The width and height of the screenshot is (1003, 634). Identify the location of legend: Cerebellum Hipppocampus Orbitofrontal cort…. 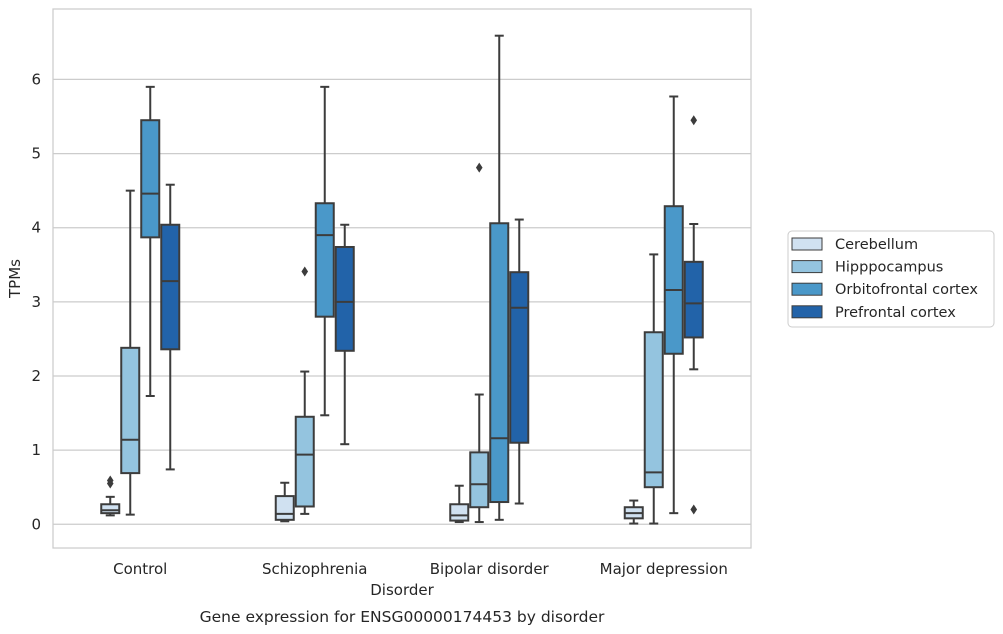
(891, 279).